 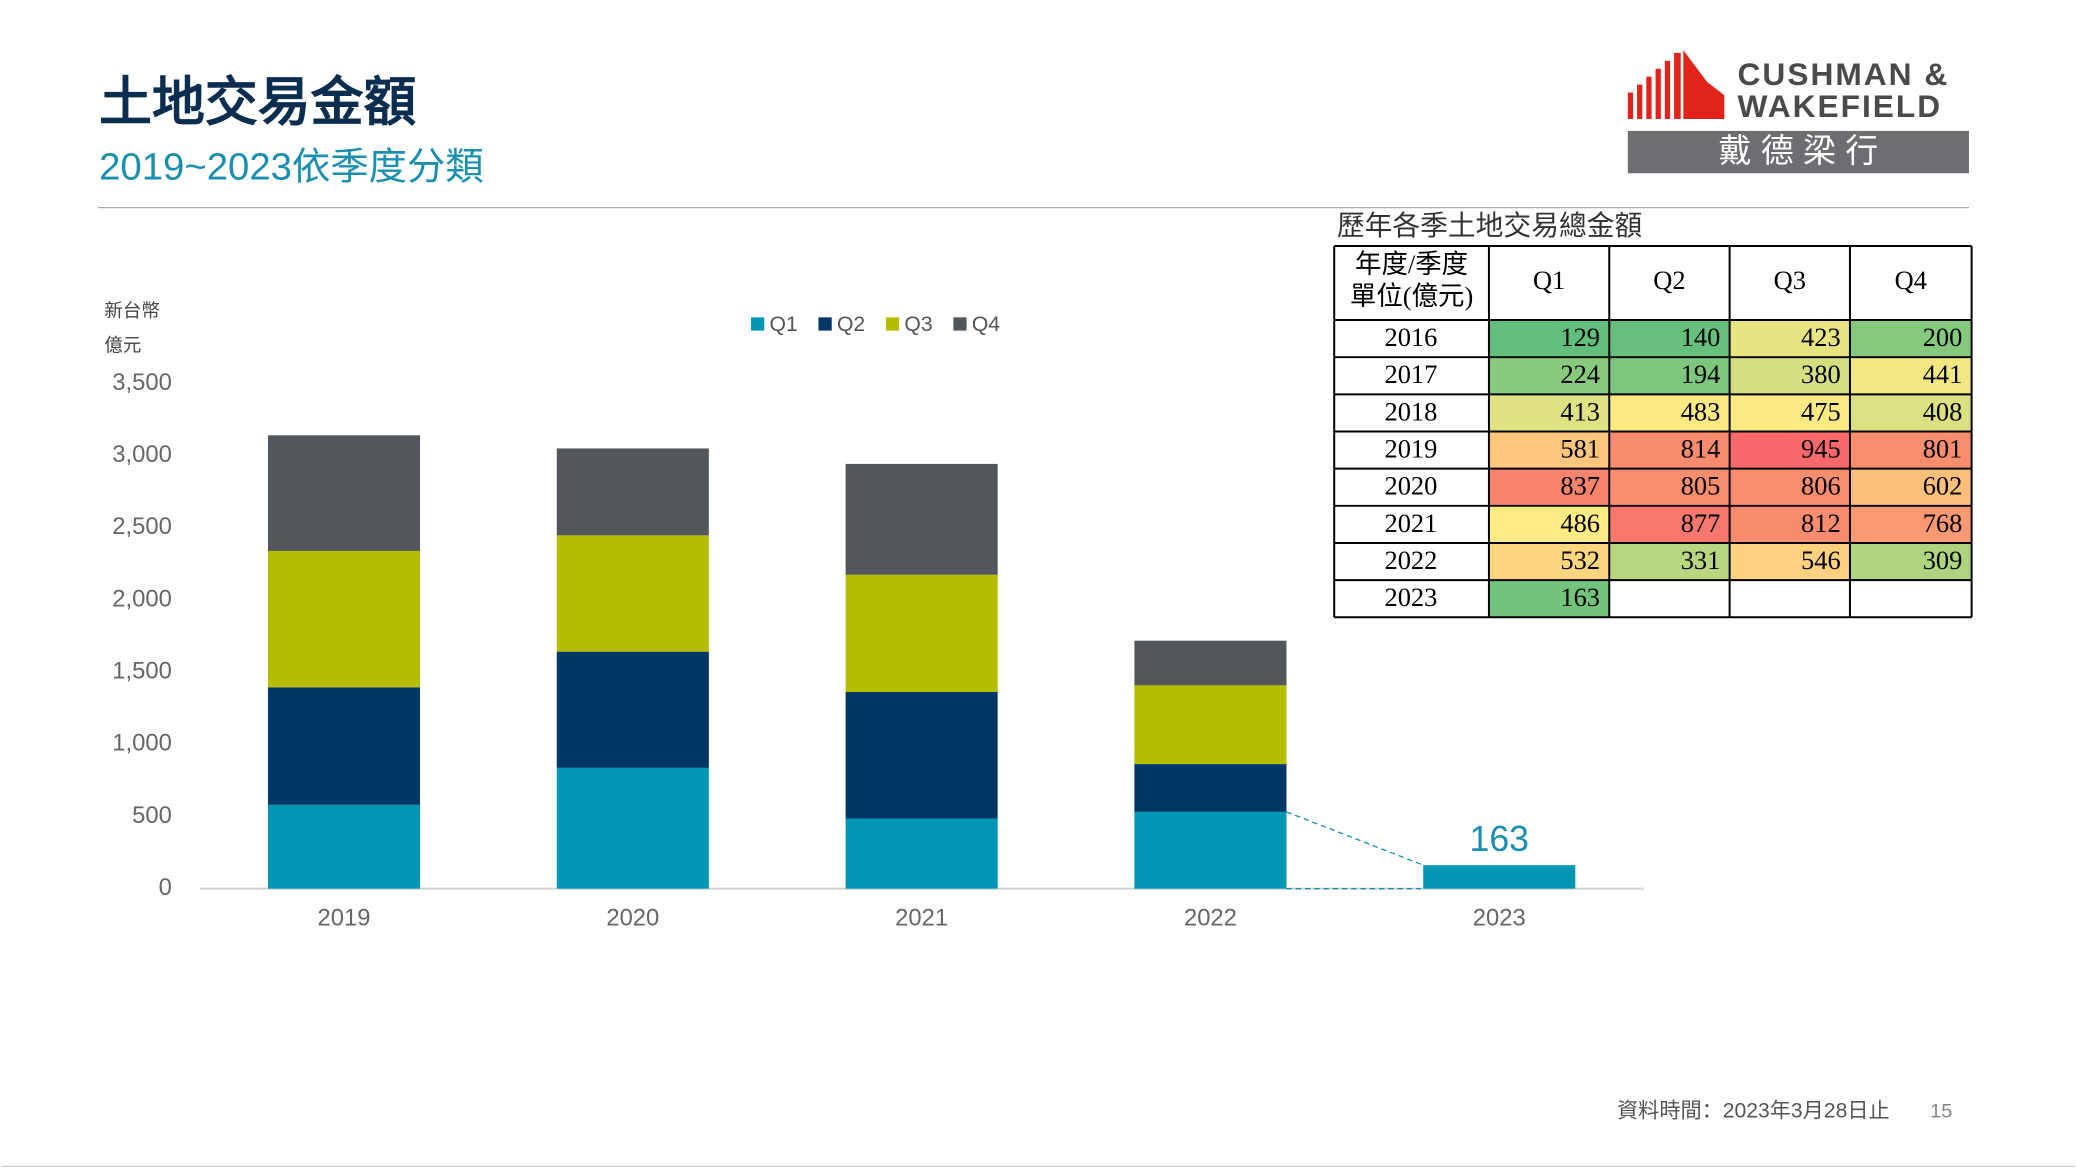 I want to click on table-cell-value: 546, so click(x=1821, y=560).